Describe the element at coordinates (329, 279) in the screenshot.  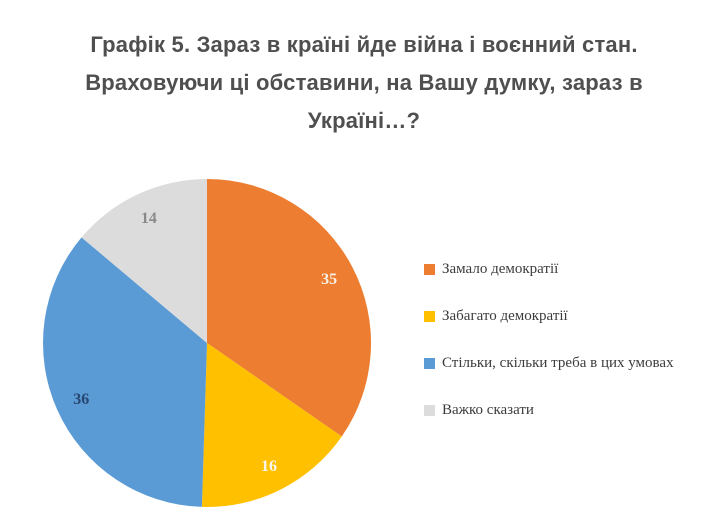
I see `pie-slice-value-1: 35` at that location.